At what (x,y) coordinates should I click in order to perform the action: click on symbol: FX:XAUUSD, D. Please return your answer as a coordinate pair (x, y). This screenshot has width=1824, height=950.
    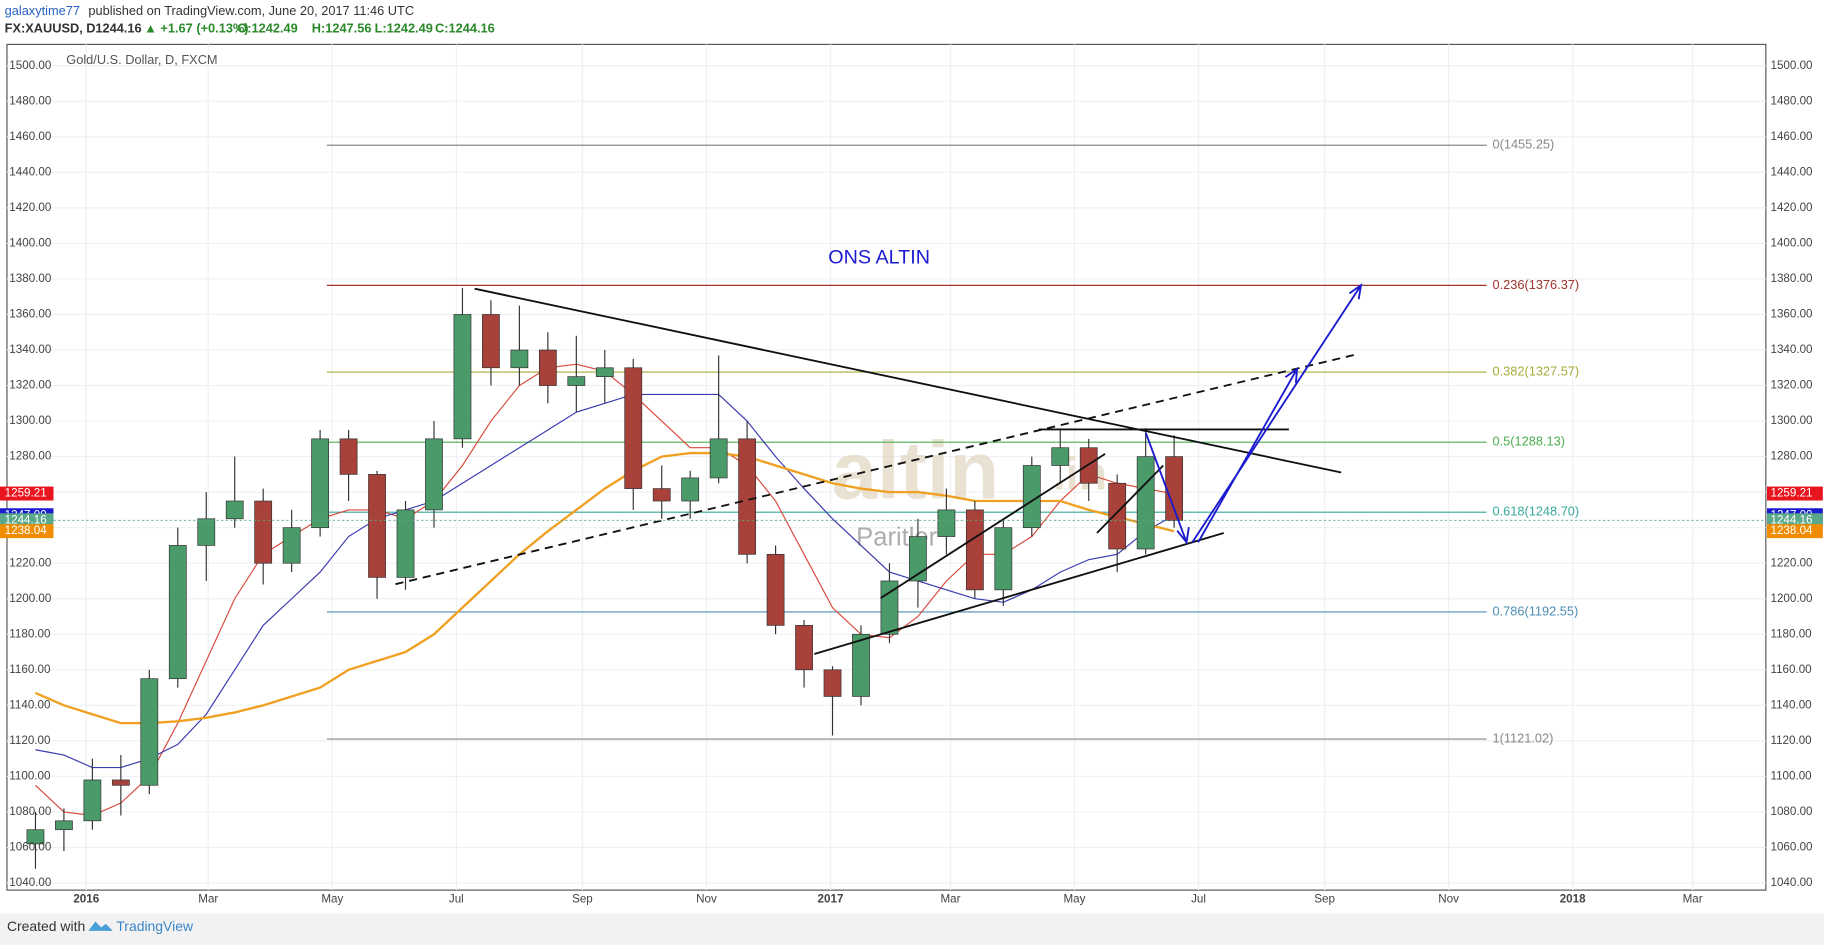
    Looking at the image, I should click on (50, 28).